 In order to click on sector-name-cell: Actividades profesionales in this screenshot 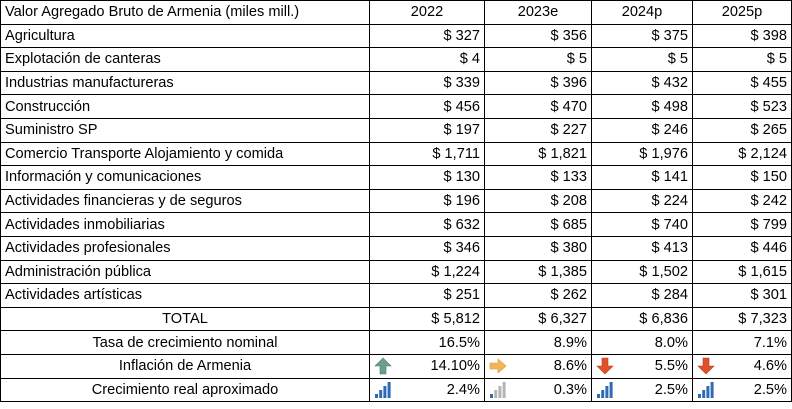, I will do `click(185, 248)`.